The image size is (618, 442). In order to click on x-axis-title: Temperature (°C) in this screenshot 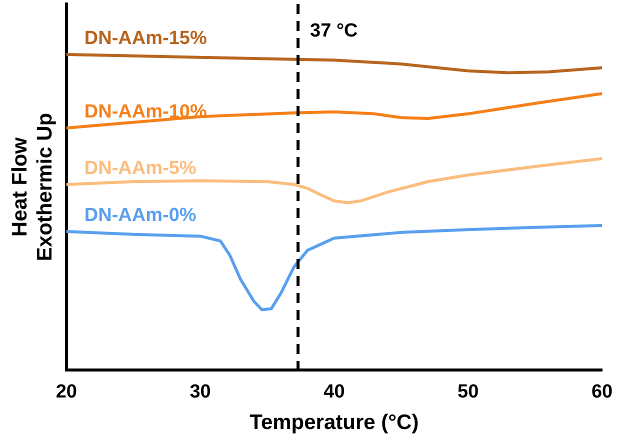, I will do `click(334, 422)`.